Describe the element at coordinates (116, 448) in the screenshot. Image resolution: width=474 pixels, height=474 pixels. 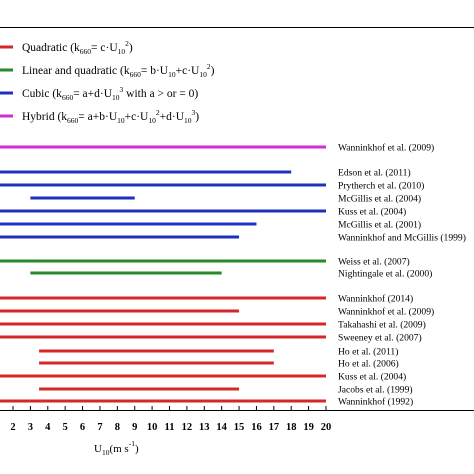
I see `x-axis-label: U10(m s-1)` at that location.